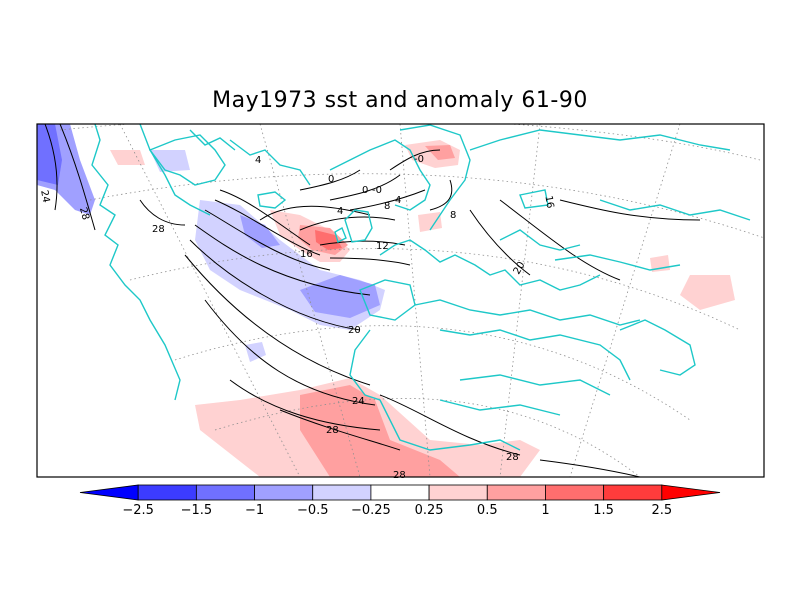 Image resolution: width=800 pixels, height=600 pixels. Describe the element at coordinates (136, 262) in the screenshot. I see `coast-north-america` at that location.